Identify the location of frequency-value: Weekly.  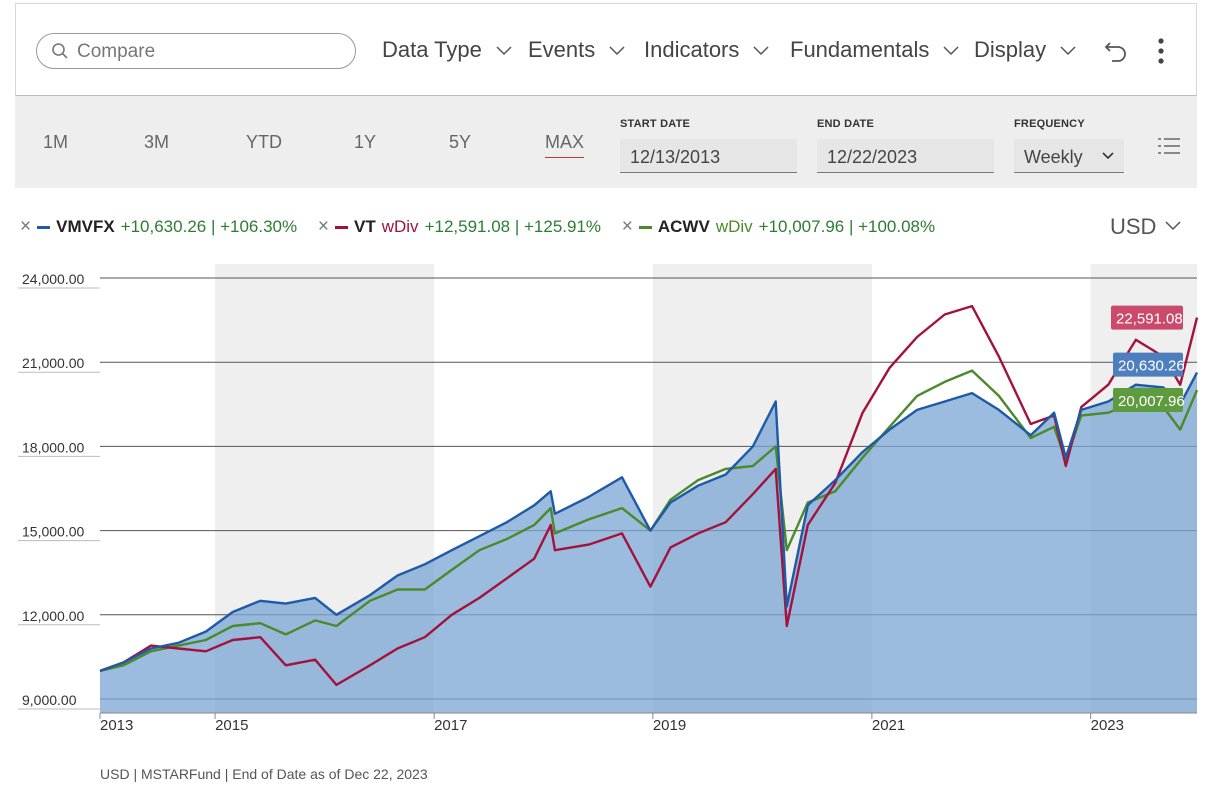
(1053, 157).